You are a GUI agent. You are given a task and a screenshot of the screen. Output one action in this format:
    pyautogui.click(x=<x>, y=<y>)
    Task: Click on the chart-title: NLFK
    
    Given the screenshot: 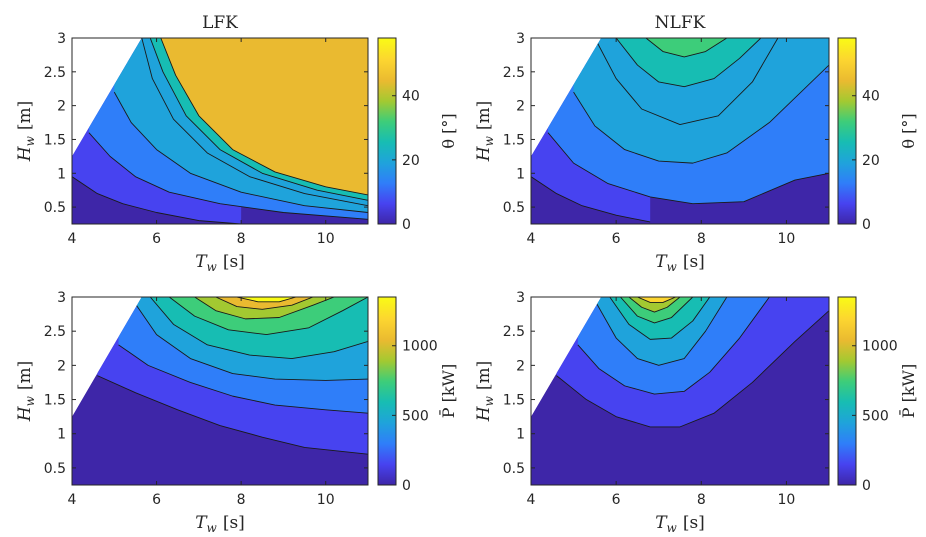 What is the action you would take?
    pyautogui.click(x=680, y=23)
    